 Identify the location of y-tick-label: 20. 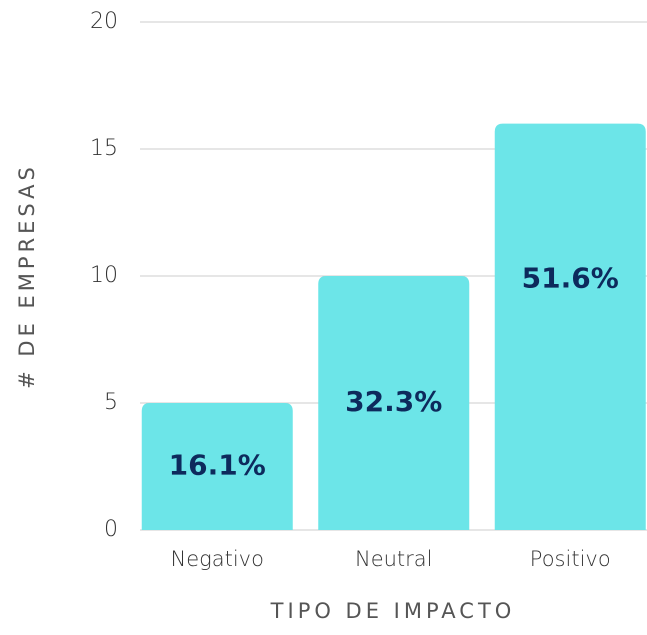
(104, 21).